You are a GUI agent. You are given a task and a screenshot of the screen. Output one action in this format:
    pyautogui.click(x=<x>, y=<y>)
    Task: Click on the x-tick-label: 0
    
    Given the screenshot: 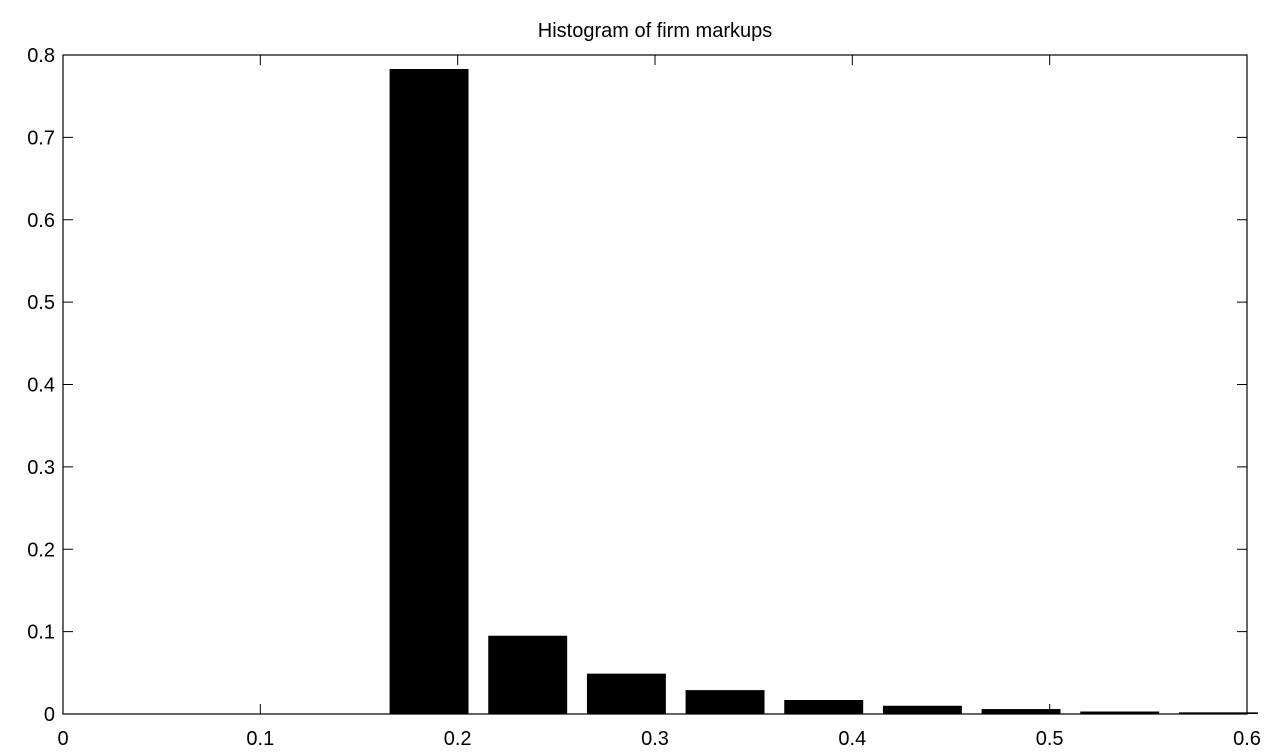 What is the action you would take?
    pyautogui.click(x=62, y=739)
    